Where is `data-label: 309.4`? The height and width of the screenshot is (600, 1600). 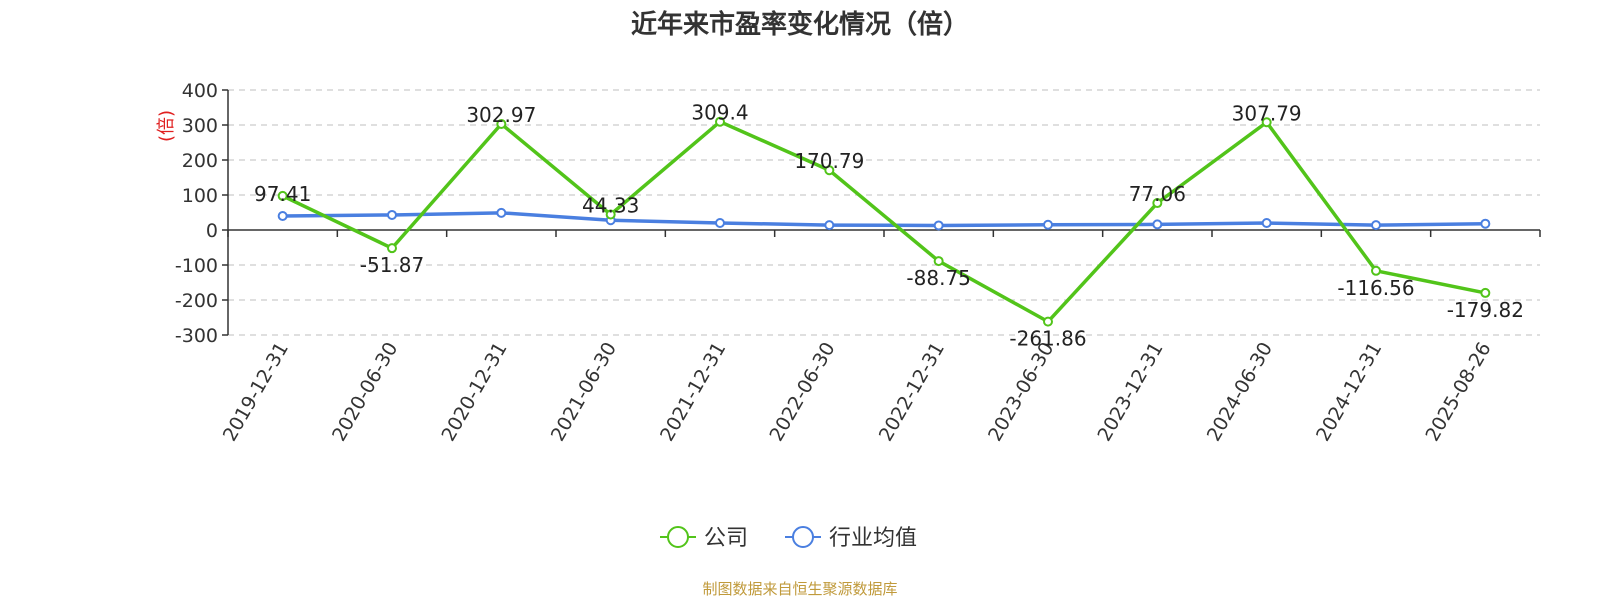 data-label: 309.4 is located at coordinates (719, 113).